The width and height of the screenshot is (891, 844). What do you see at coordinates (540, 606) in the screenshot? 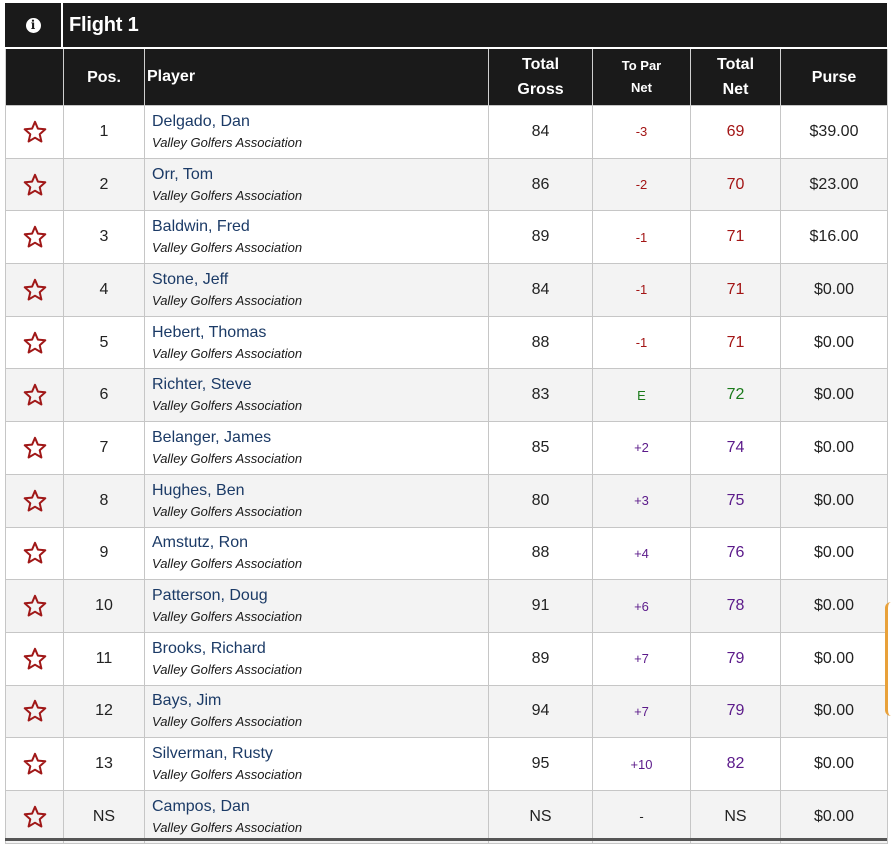
I see `total-gross-cell: 91` at bounding box center [540, 606].